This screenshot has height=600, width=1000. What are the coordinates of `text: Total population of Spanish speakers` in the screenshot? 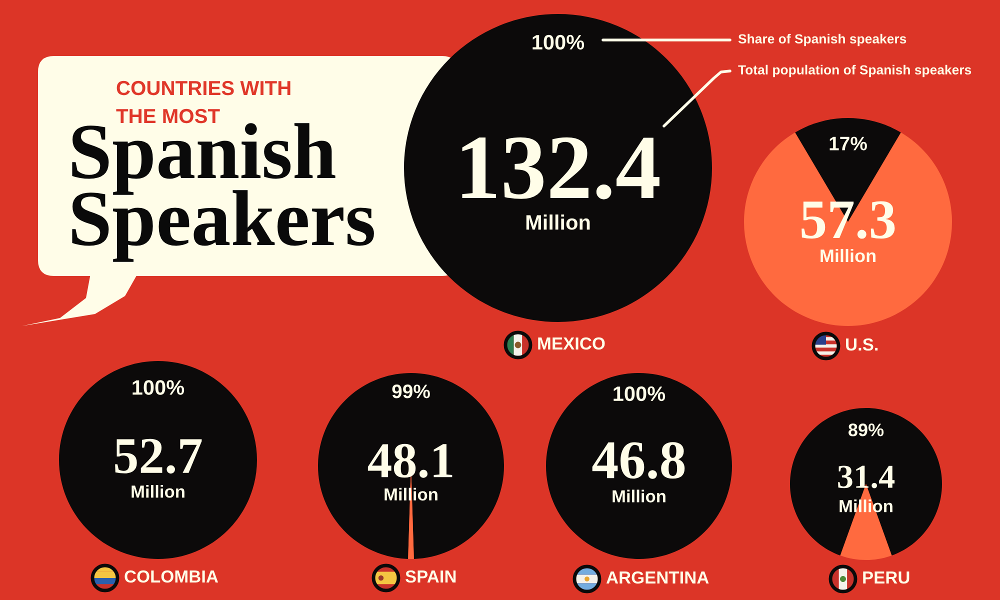 It's located at (855, 71).